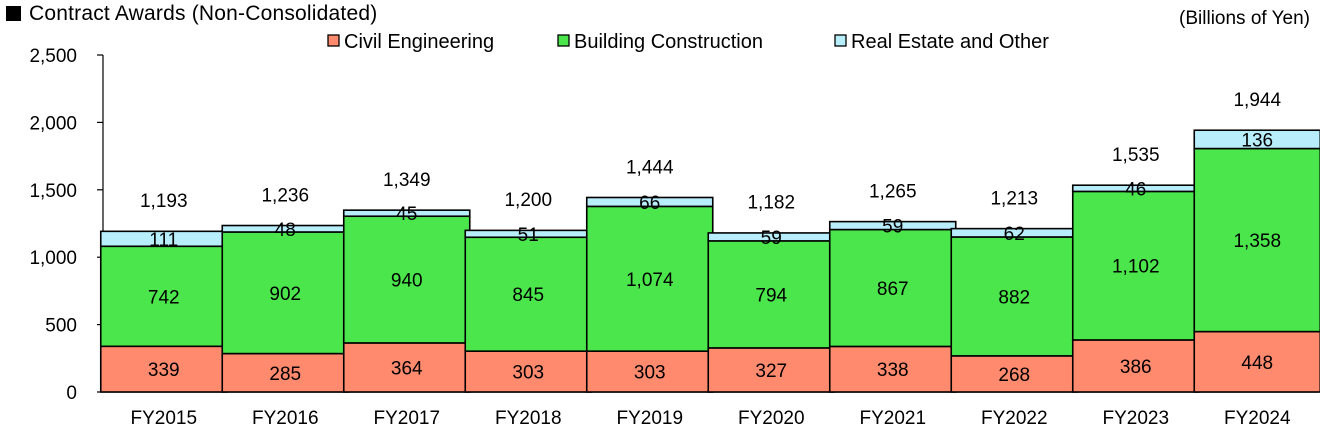 This screenshot has width=1320, height=426. What do you see at coordinates (1014, 417) in the screenshot?
I see `x-tick-label: FY2022` at bounding box center [1014, 417].